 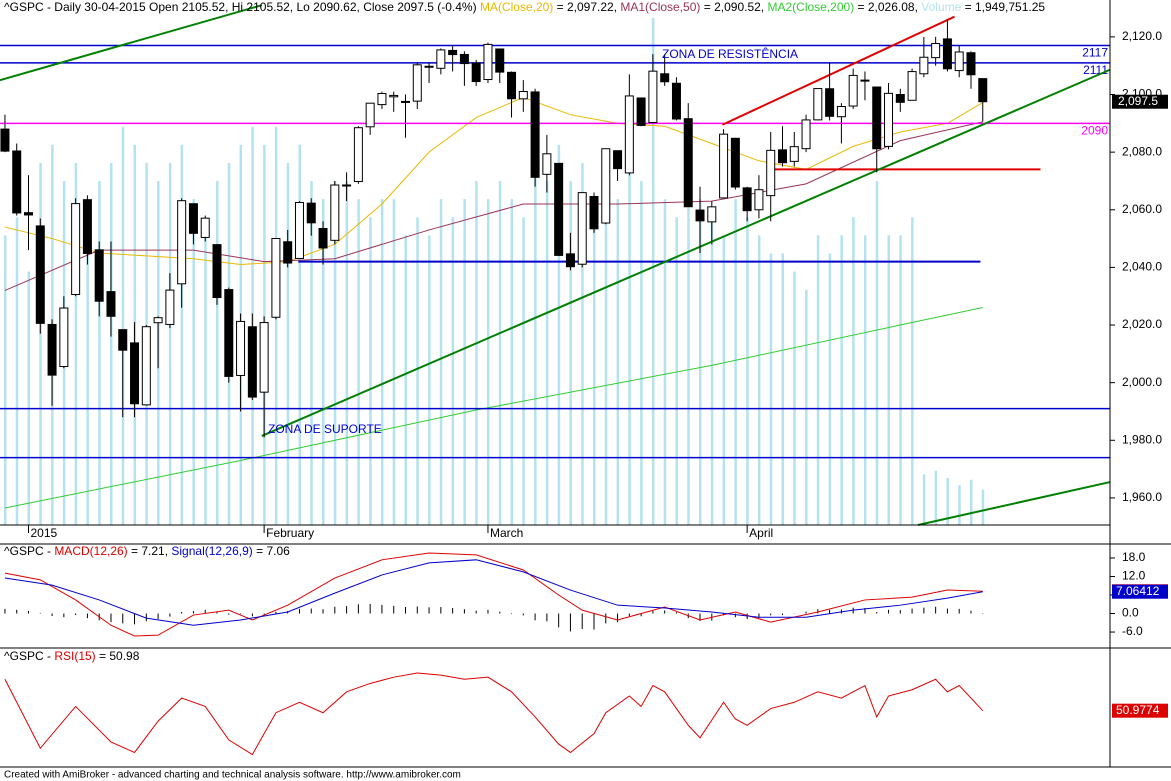 What do you see at coordinates (211, 551) in the screenshot?
I see `legend-entry: Signal(12,26,9)` at bounding box center [211, 551].